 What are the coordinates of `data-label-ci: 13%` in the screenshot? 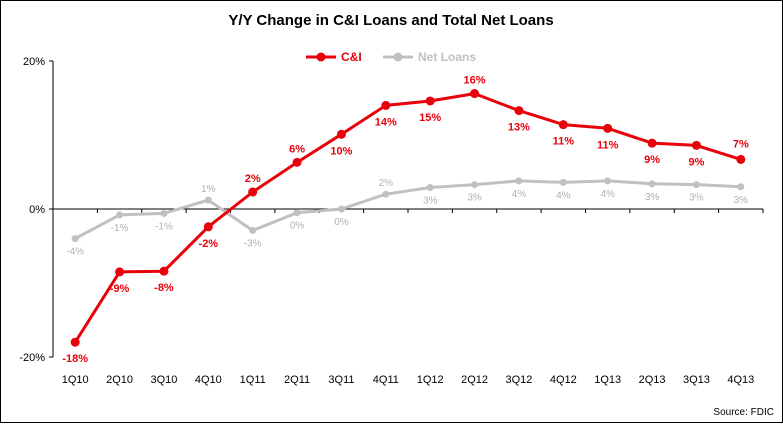 It's located at (519, 128).